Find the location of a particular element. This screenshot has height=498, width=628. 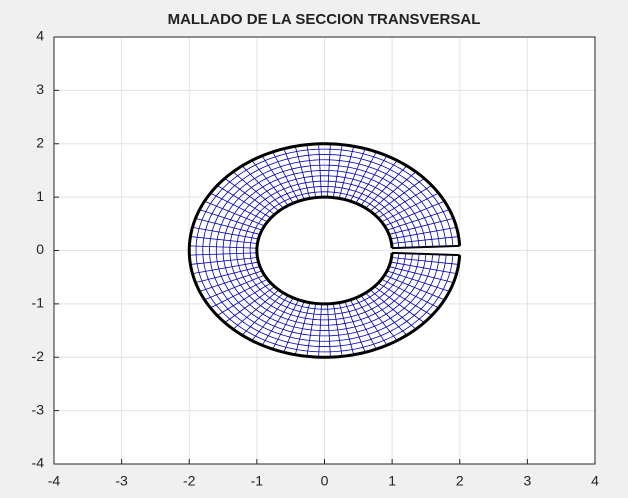

x-tick-label: 0 is located at coordinates (325, 481).